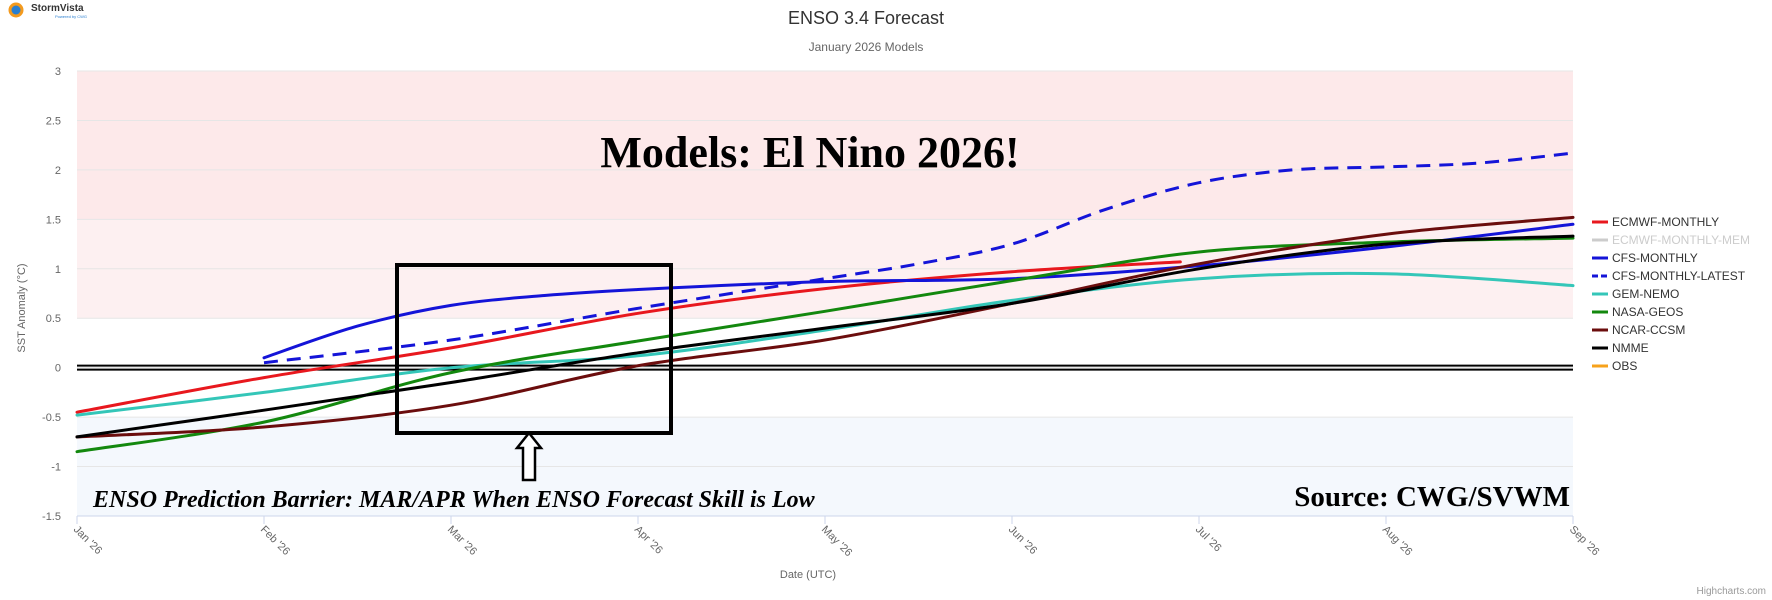 The width and height of the screenshot is (1772, 600). Describe the element at coordinates (1665, 222) in the screenshot. I see `legend-label: ECMWF-MONTHLY` at that location.